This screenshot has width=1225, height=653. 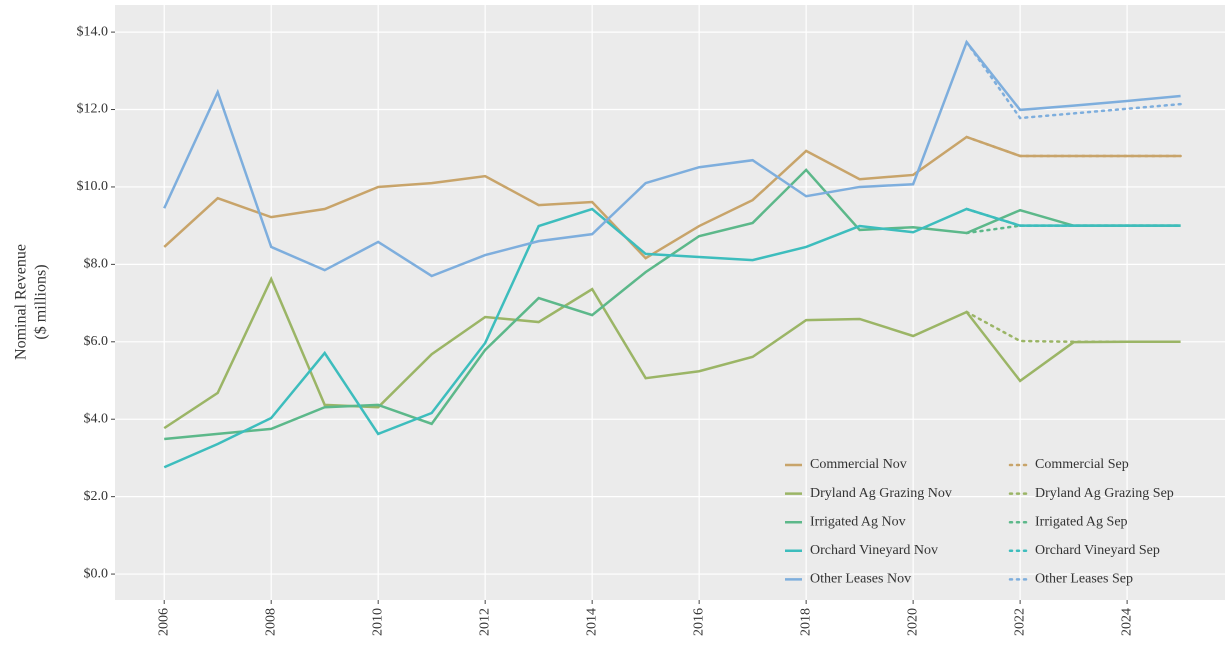 I want to click on x-tick-label: 2008, so click(x=270, y=622).